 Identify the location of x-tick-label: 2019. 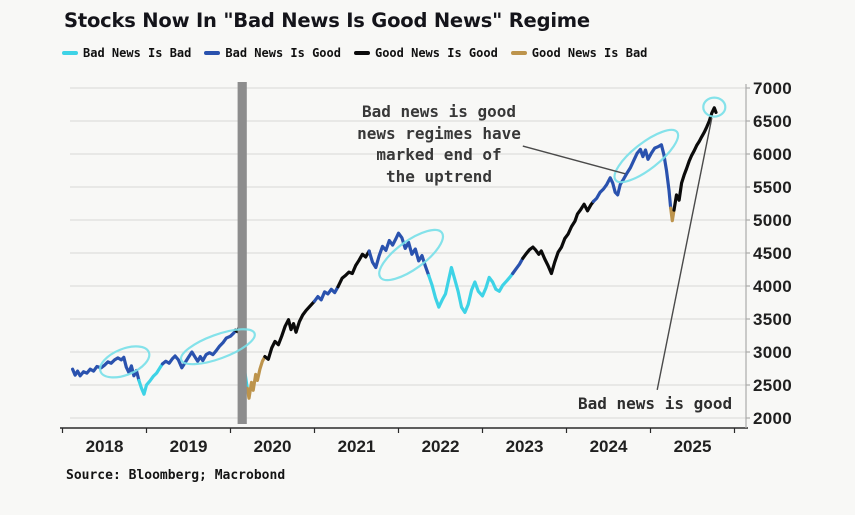
(189, 446).